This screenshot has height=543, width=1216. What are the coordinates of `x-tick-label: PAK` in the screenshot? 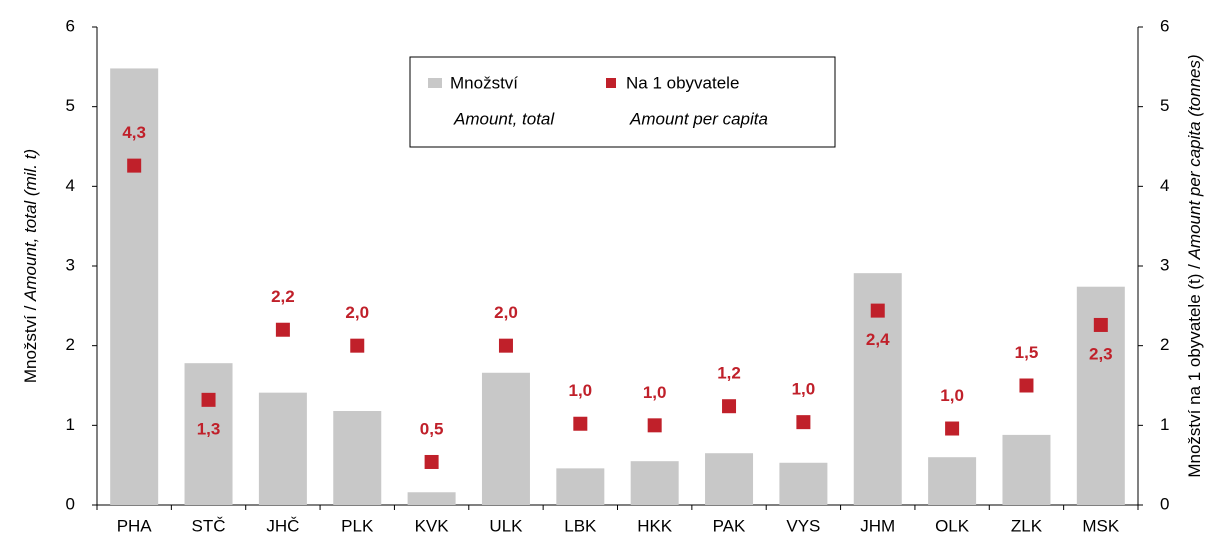 It's located at (729, 525).